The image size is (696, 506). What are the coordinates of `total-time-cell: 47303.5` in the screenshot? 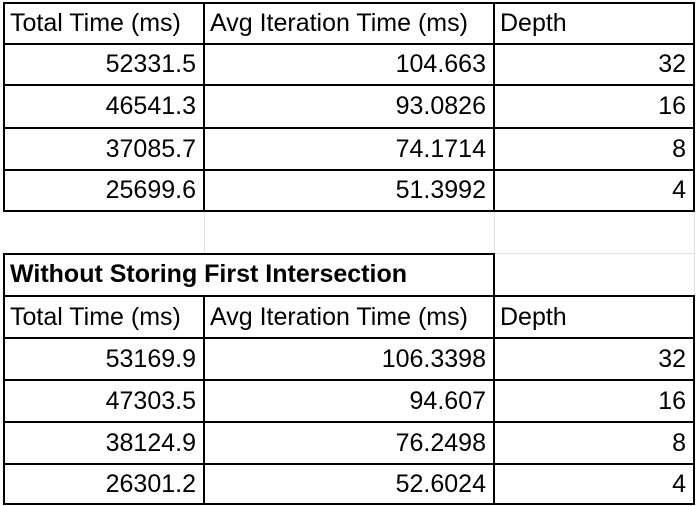 It's located at (150, 400).